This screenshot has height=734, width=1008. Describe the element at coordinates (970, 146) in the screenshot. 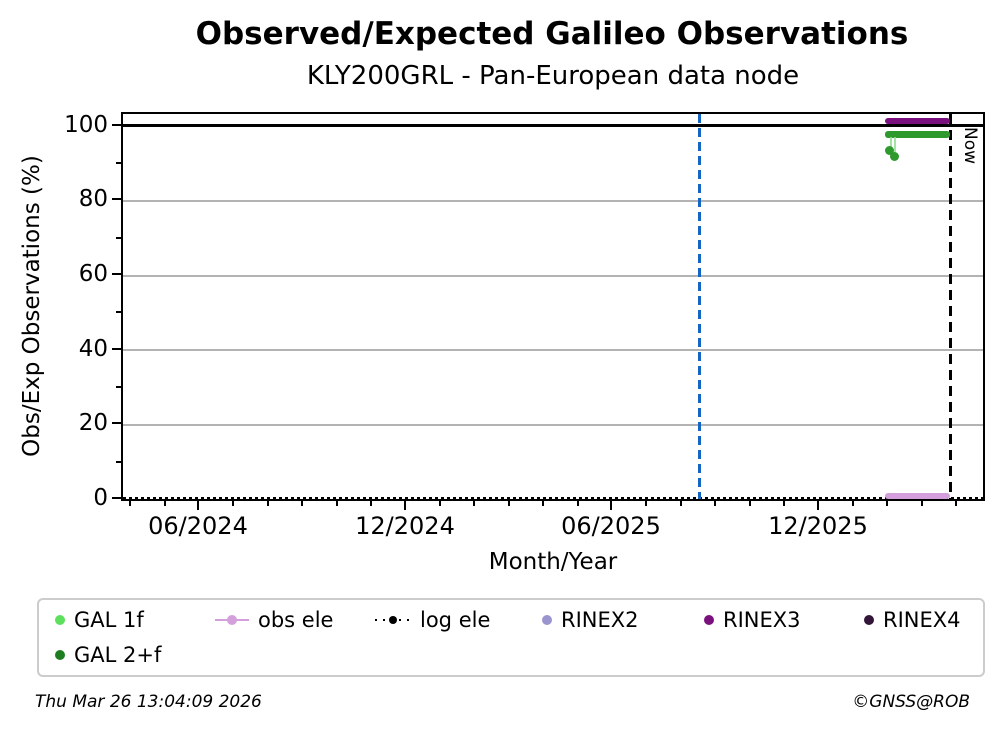

I see `now-label: Now` at that location.